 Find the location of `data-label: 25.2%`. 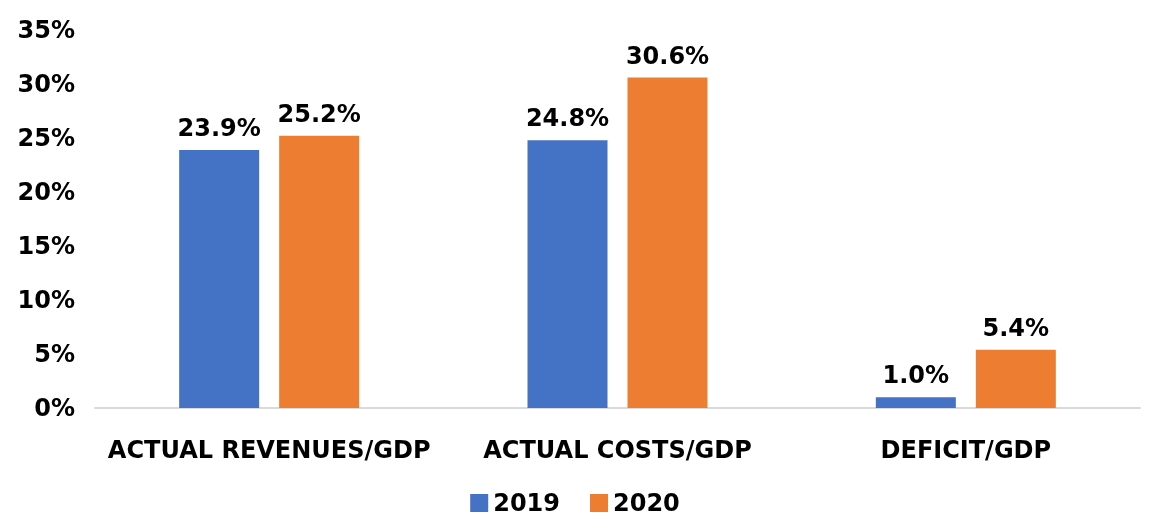

data-label: 25.2% is located at coordinates (319, 113).